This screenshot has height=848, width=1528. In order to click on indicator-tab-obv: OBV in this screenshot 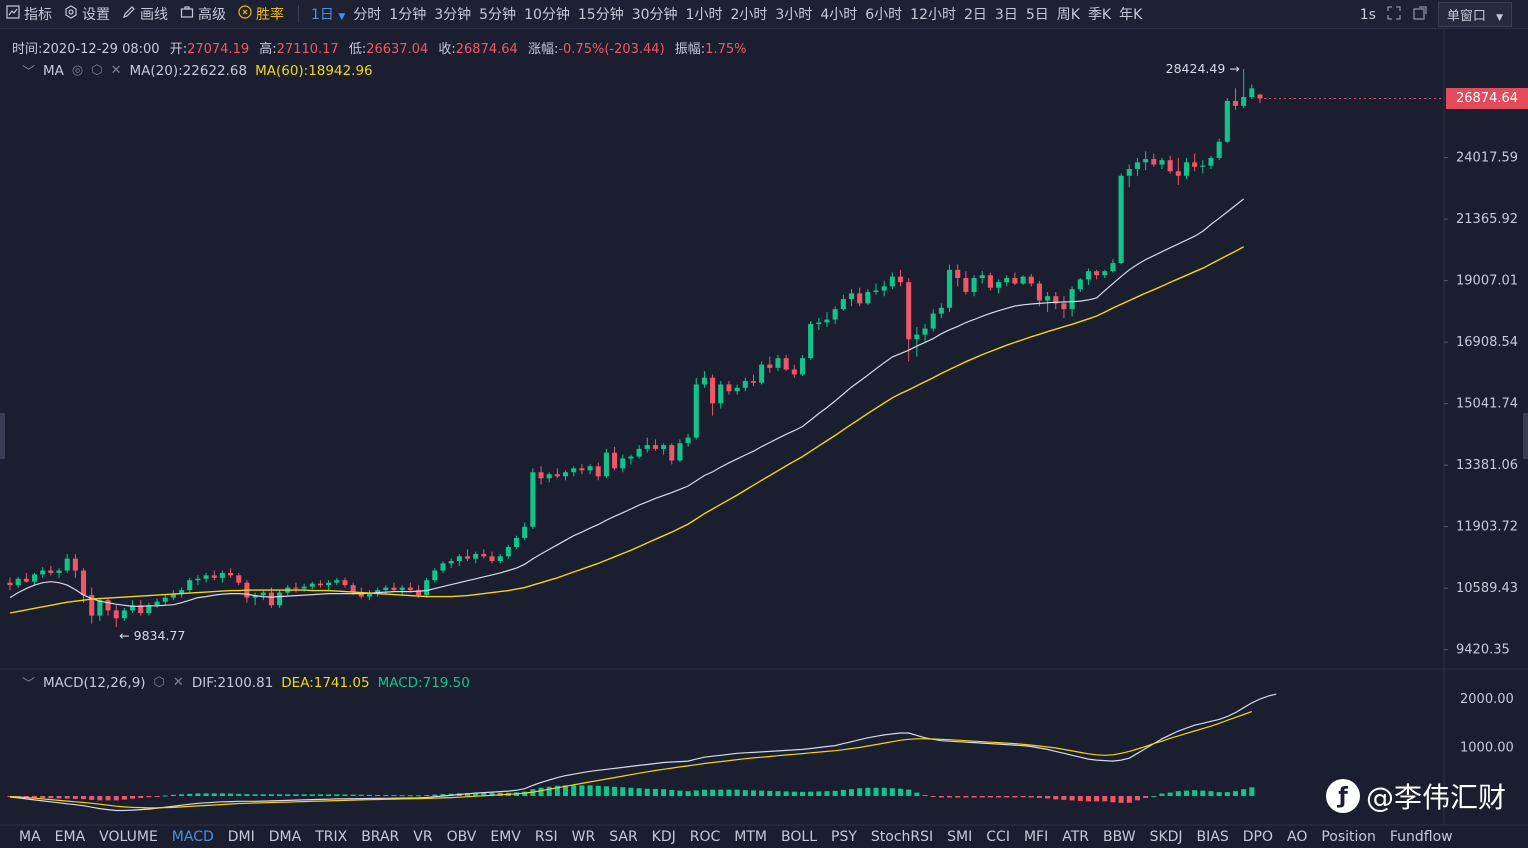, I will do `click(461, 837)`.